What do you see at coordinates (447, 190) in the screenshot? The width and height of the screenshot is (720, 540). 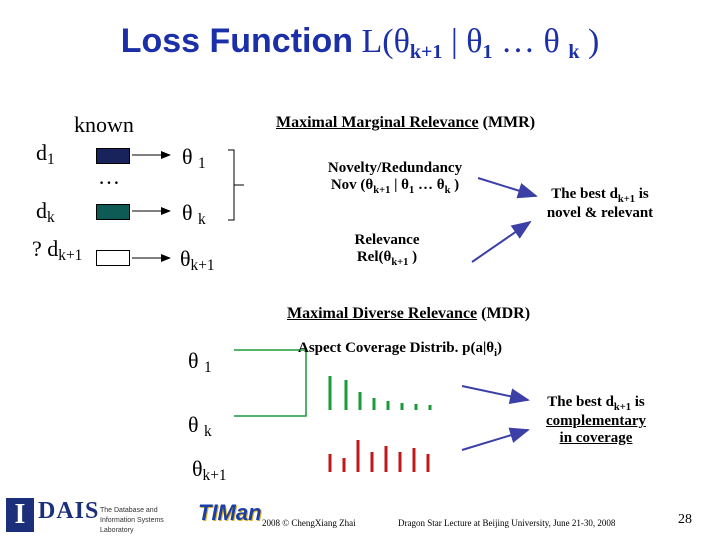 I see `novelty-sub: k` at bounding box center [447, 190].